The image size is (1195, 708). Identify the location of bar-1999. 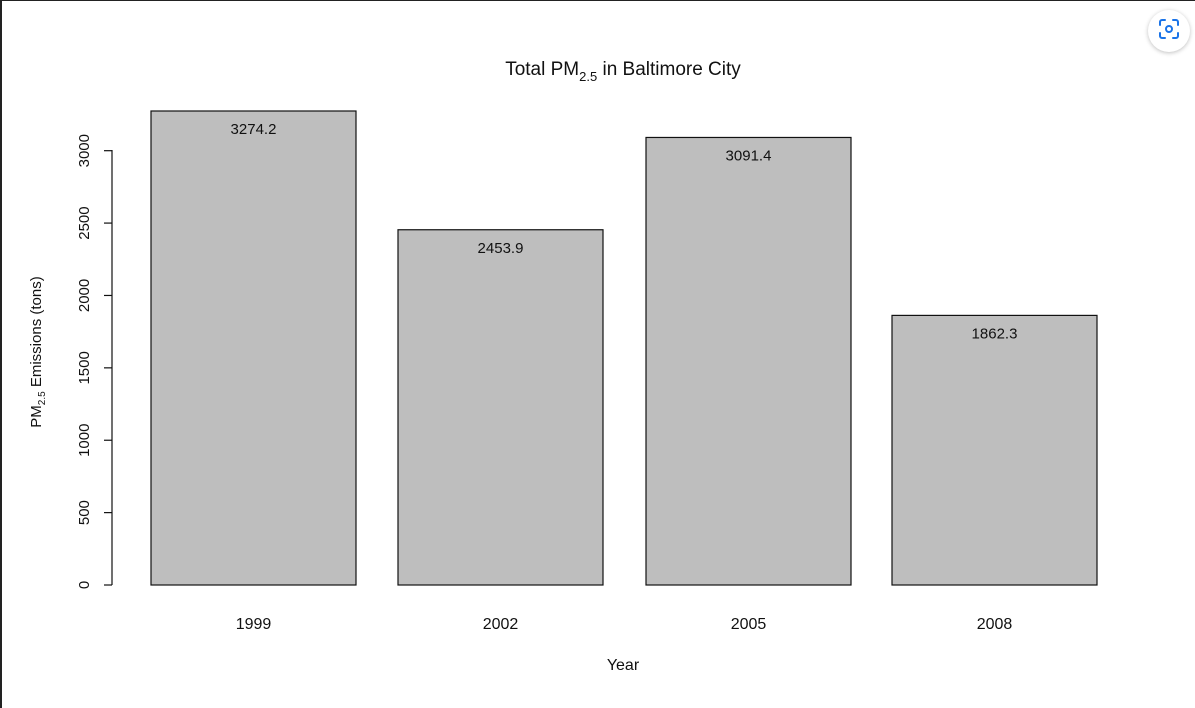
(253, 348).